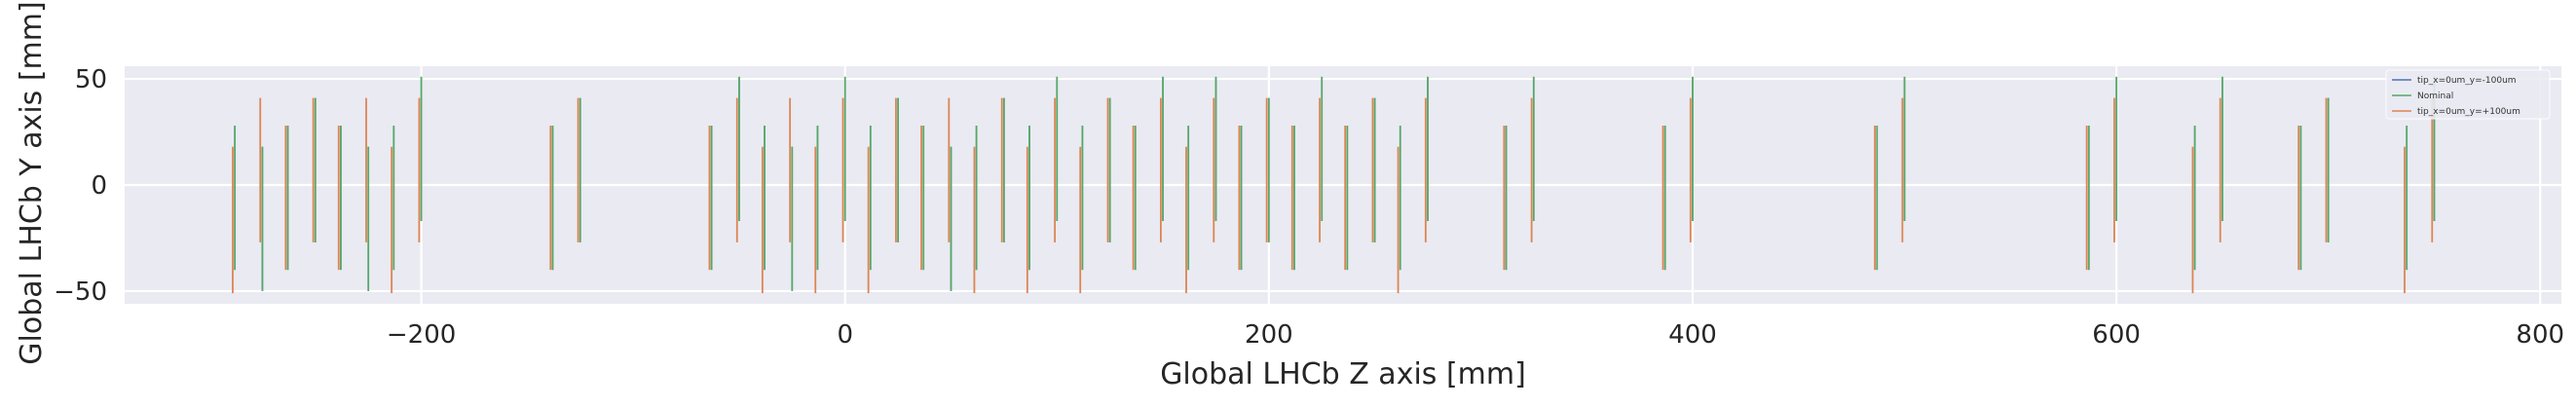 The width and height of the screenshot is (2576, 408). Describe the element at coordinates (2435, 96) in the screenshot. I see `legend-entry: Nominal` at that location.